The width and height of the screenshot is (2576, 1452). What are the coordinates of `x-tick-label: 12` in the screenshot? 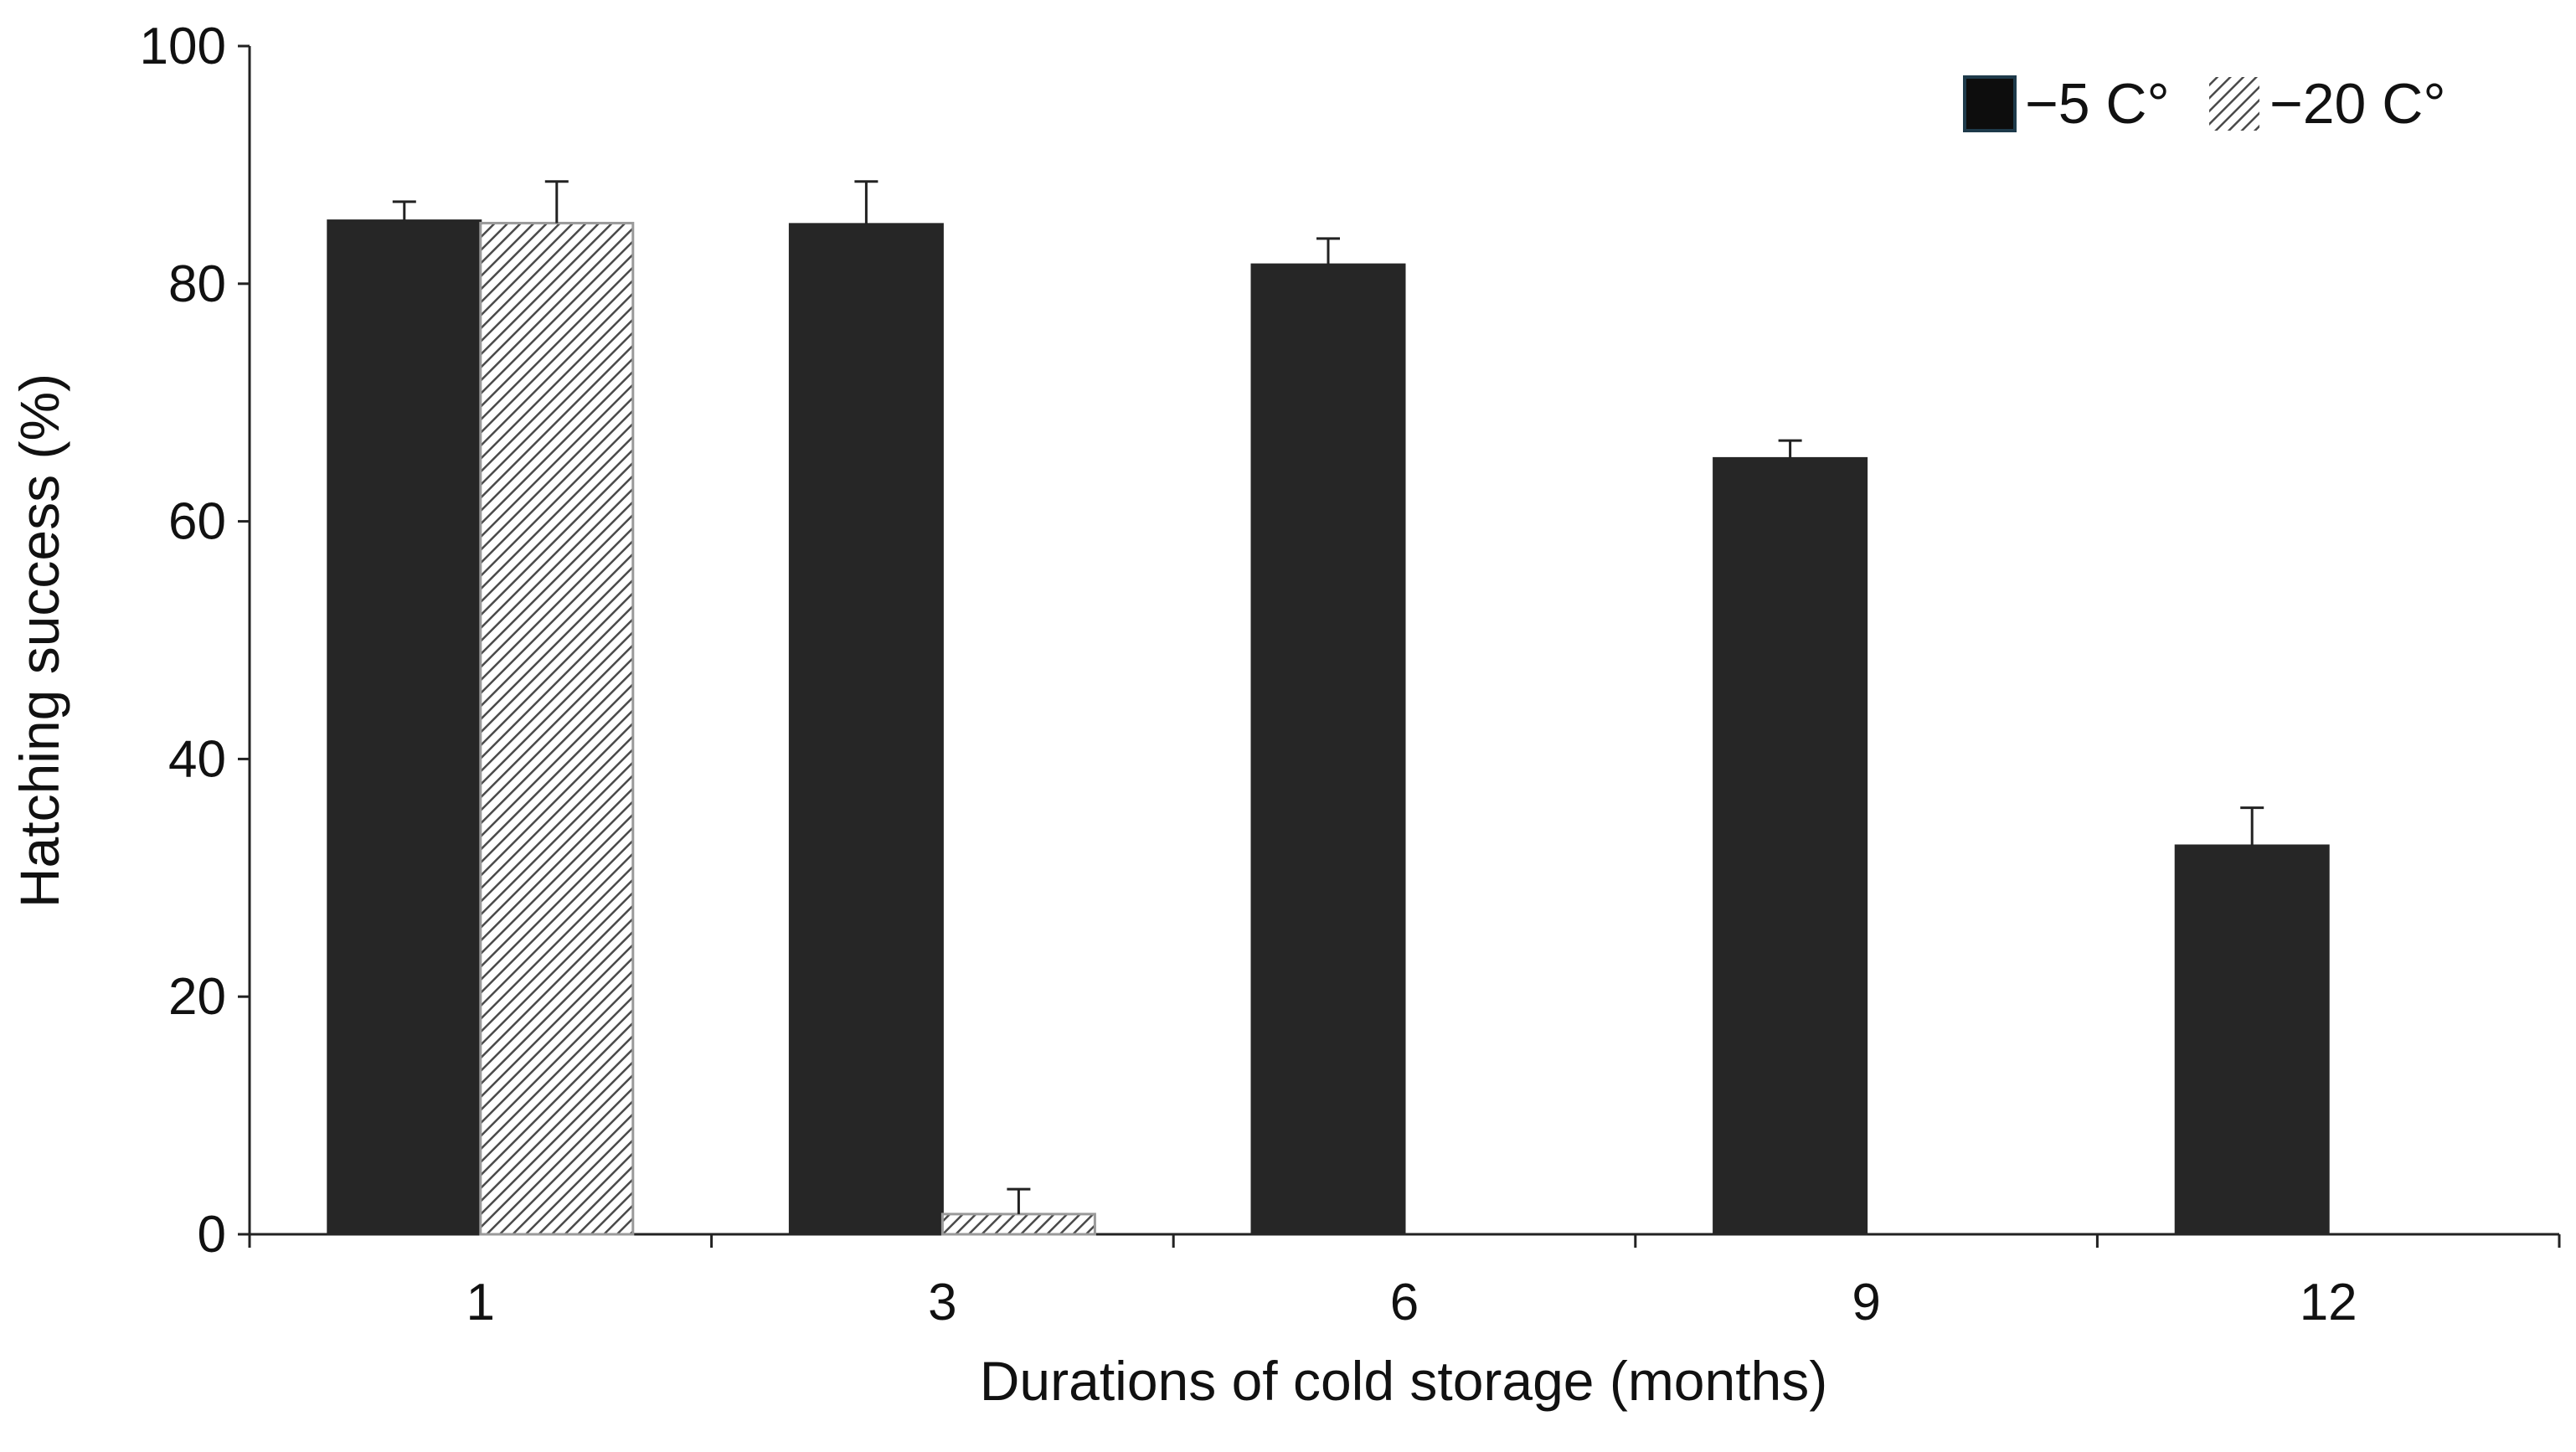 It's located at (2328, 1302).